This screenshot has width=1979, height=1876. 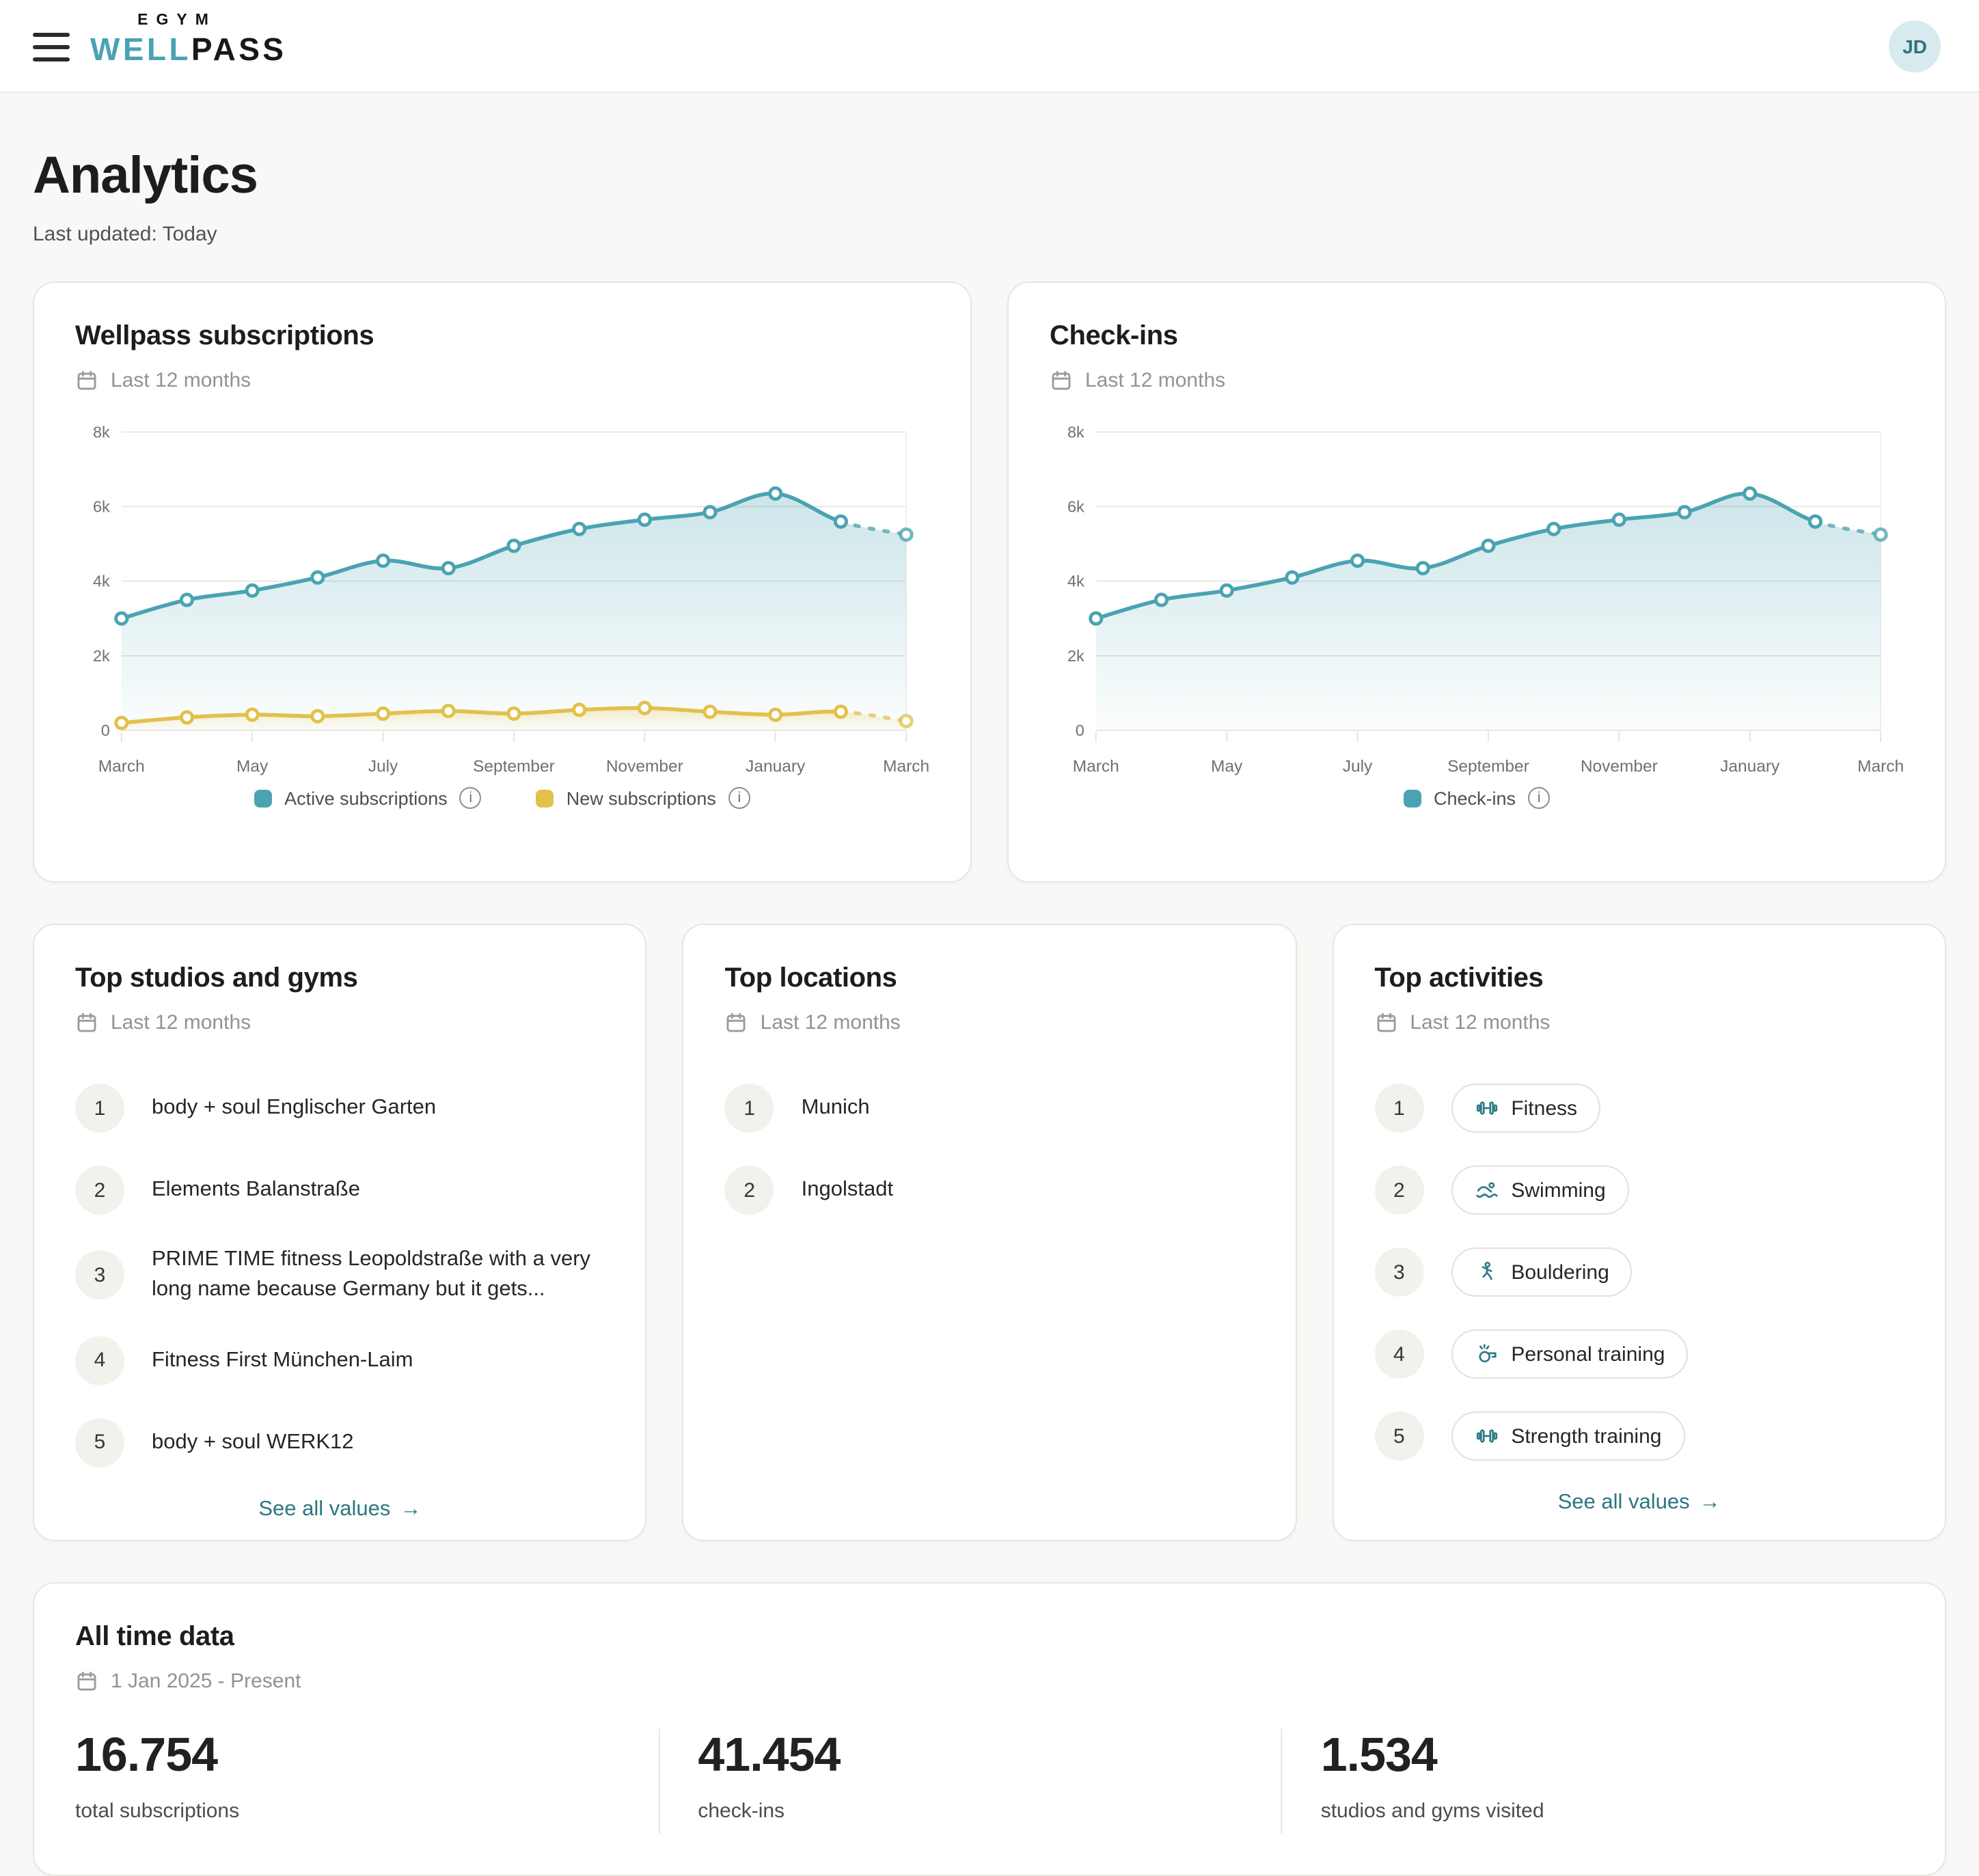 I want to click on activity-chip-swimming: Swimming, so click(x=1540, y=1190).